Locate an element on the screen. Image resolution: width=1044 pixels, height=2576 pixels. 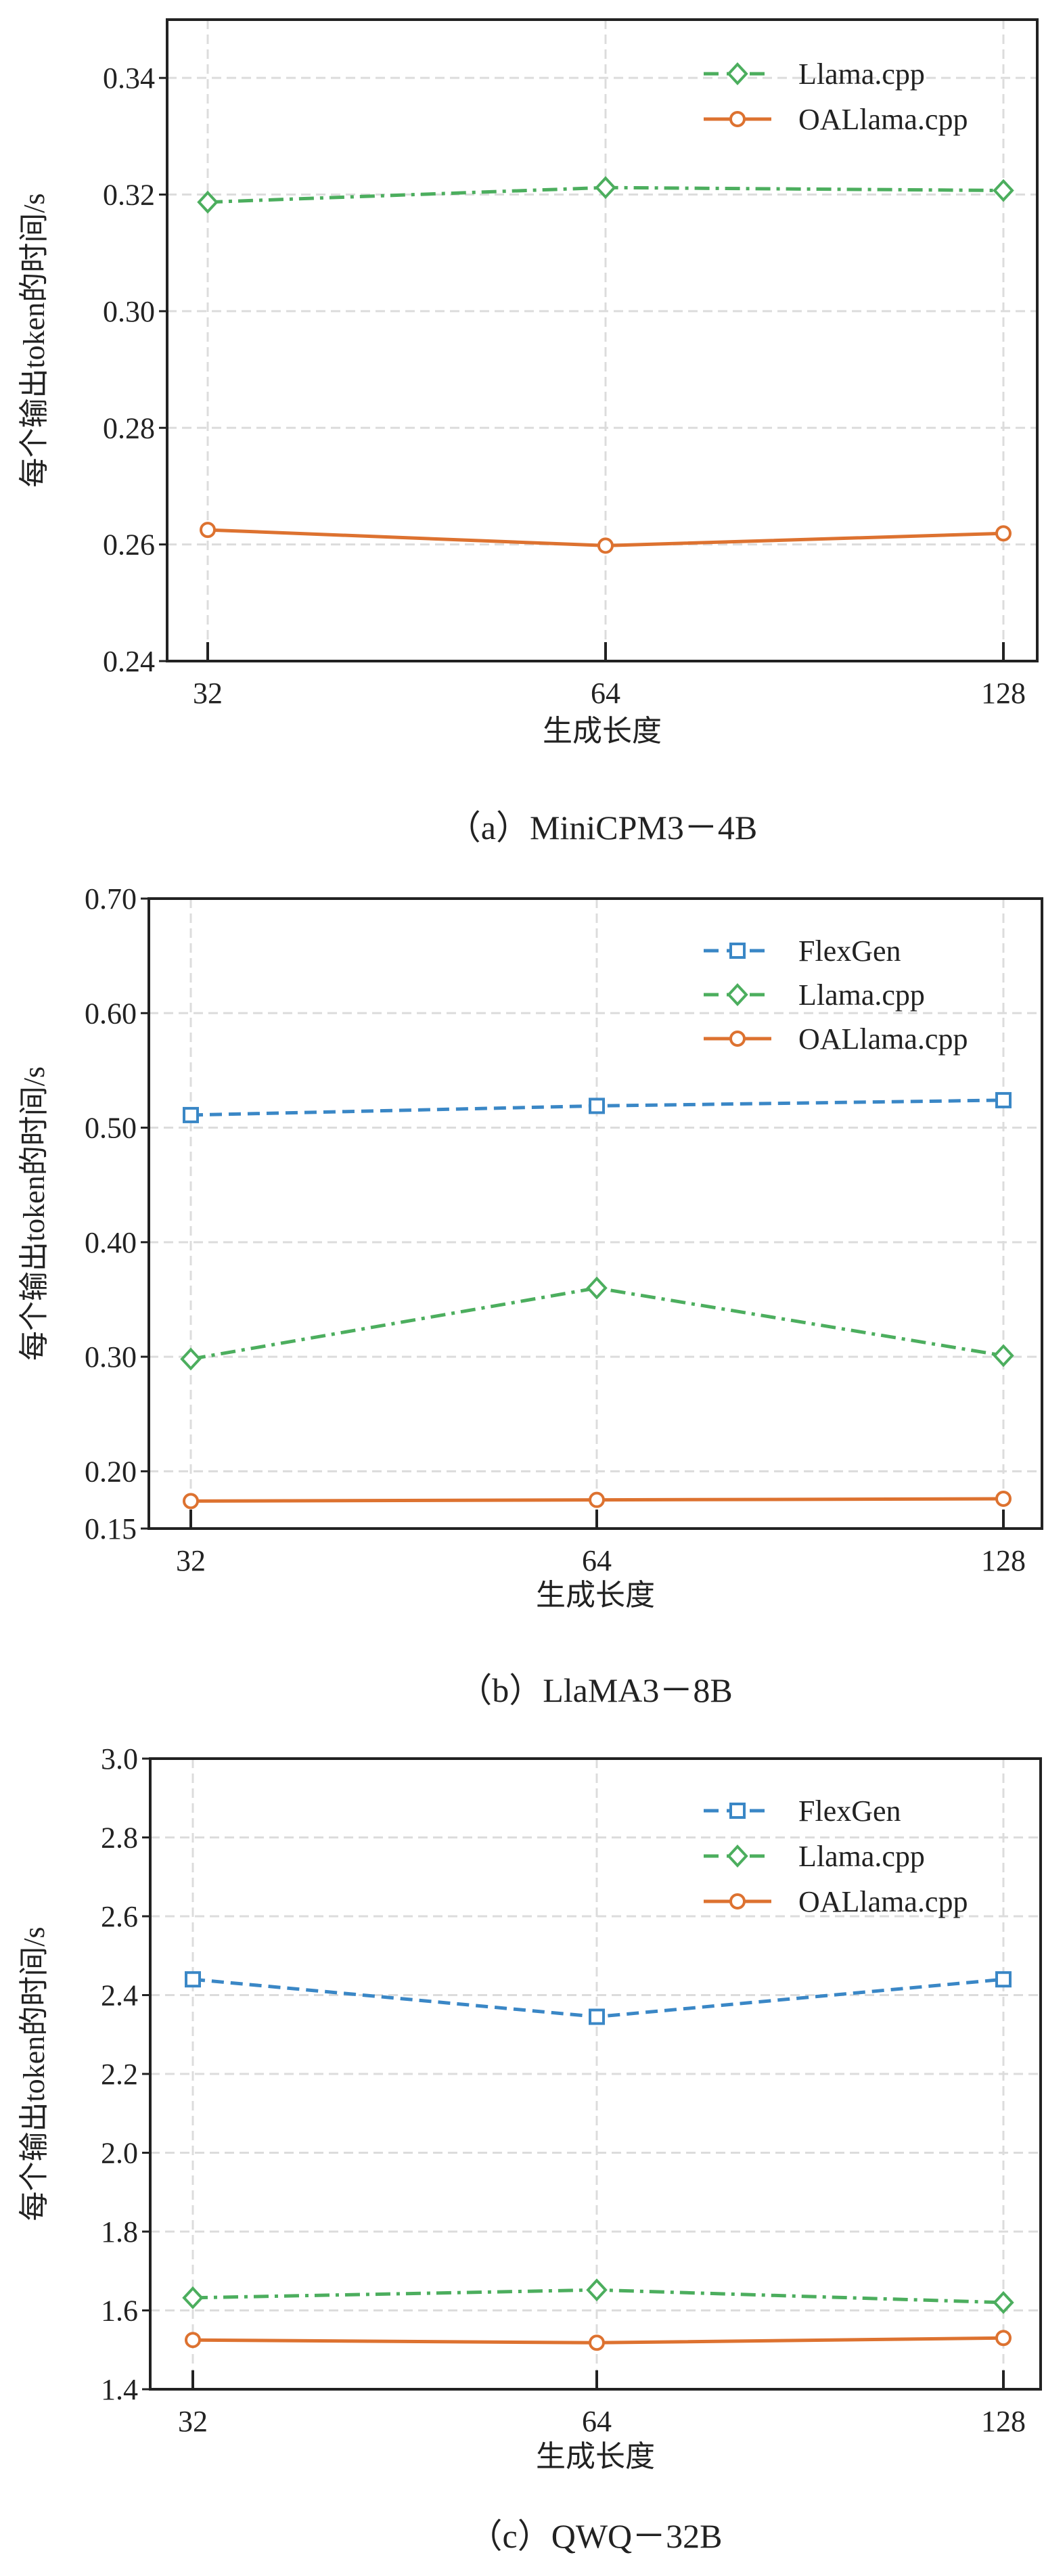
ytick-label: 2.8 is located at coordinates (119, 1839).